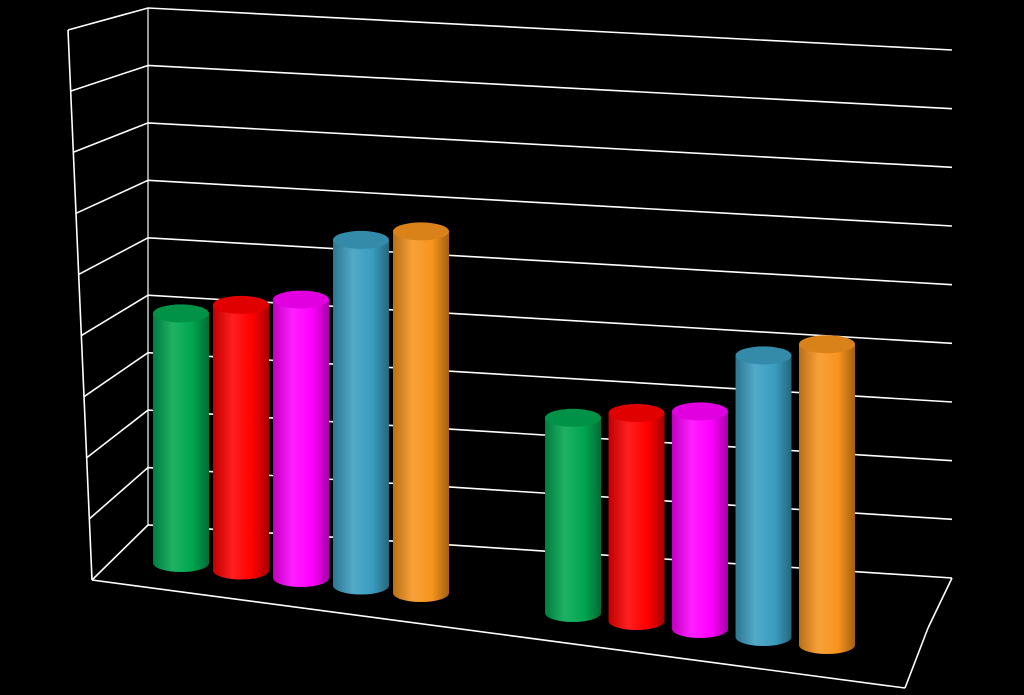 This screenshot has width=1024, height=695. What do you see at coordinates (498, 634) in the screenshot?
I see `x-axis-line` at bounding box center [498, 634].